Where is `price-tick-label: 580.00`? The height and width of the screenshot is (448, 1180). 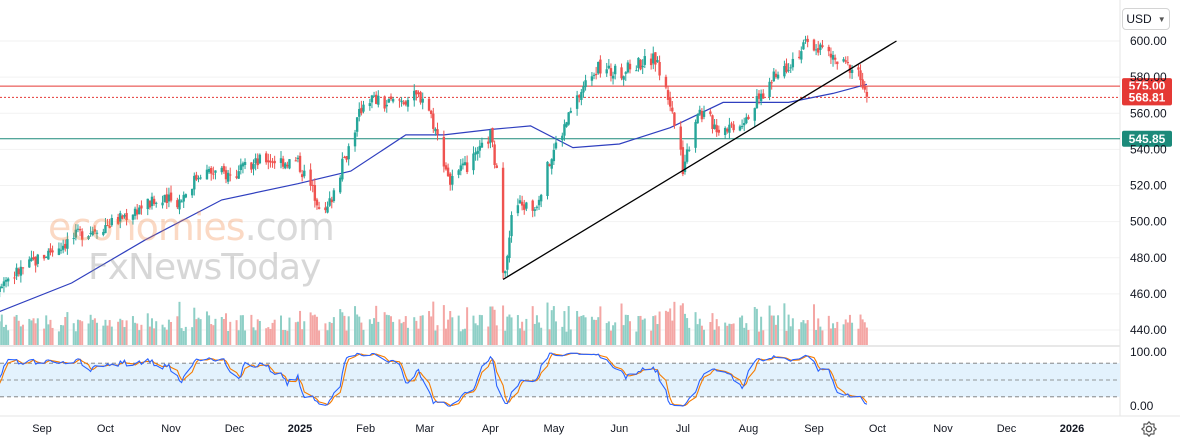
price-tick-label: 580.00 is located at coordinates (1148, 77).